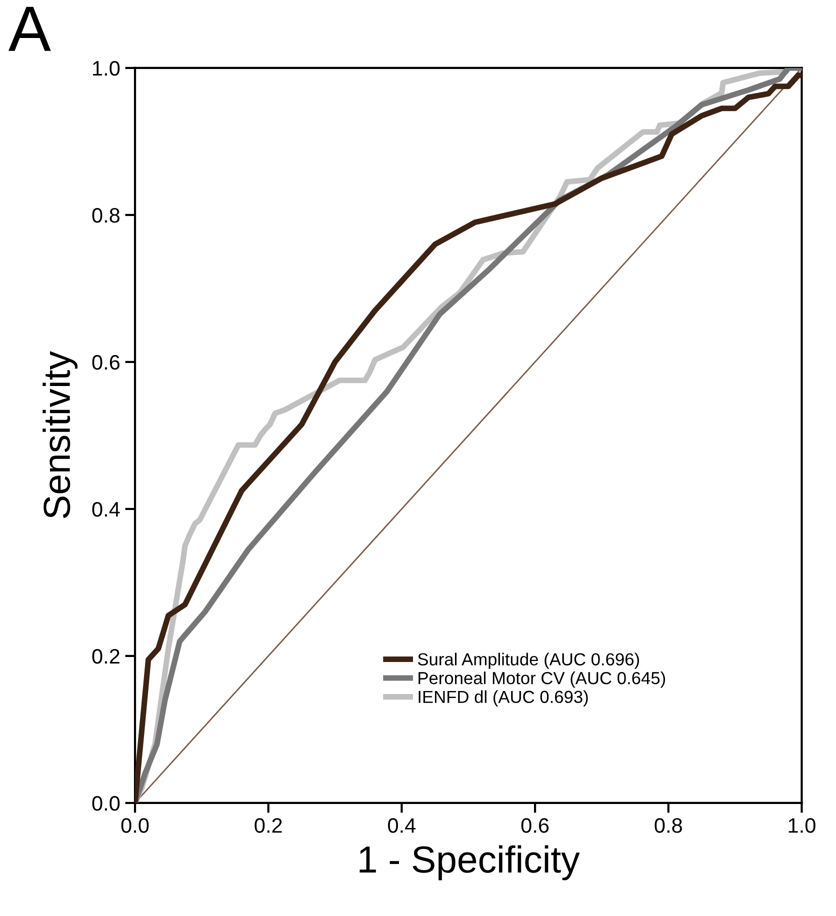 The image size is (836, 916). What do you see at coordinates (106, 509) in the screenshot?
I see `y-tick-label: 0.4` at bounding box center [106, 509].